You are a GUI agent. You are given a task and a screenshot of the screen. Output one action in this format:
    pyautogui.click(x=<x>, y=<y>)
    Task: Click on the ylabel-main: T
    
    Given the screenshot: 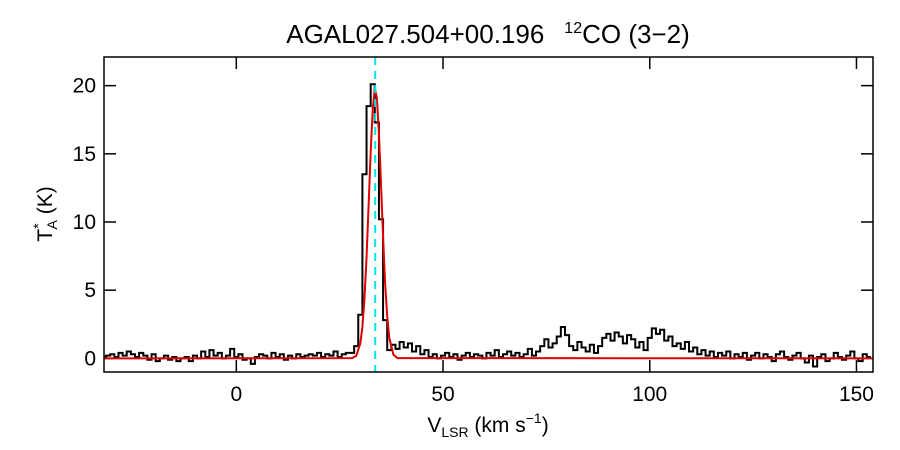 What is the action you would take?
    pyautogui.click(x=45, y=235)
    